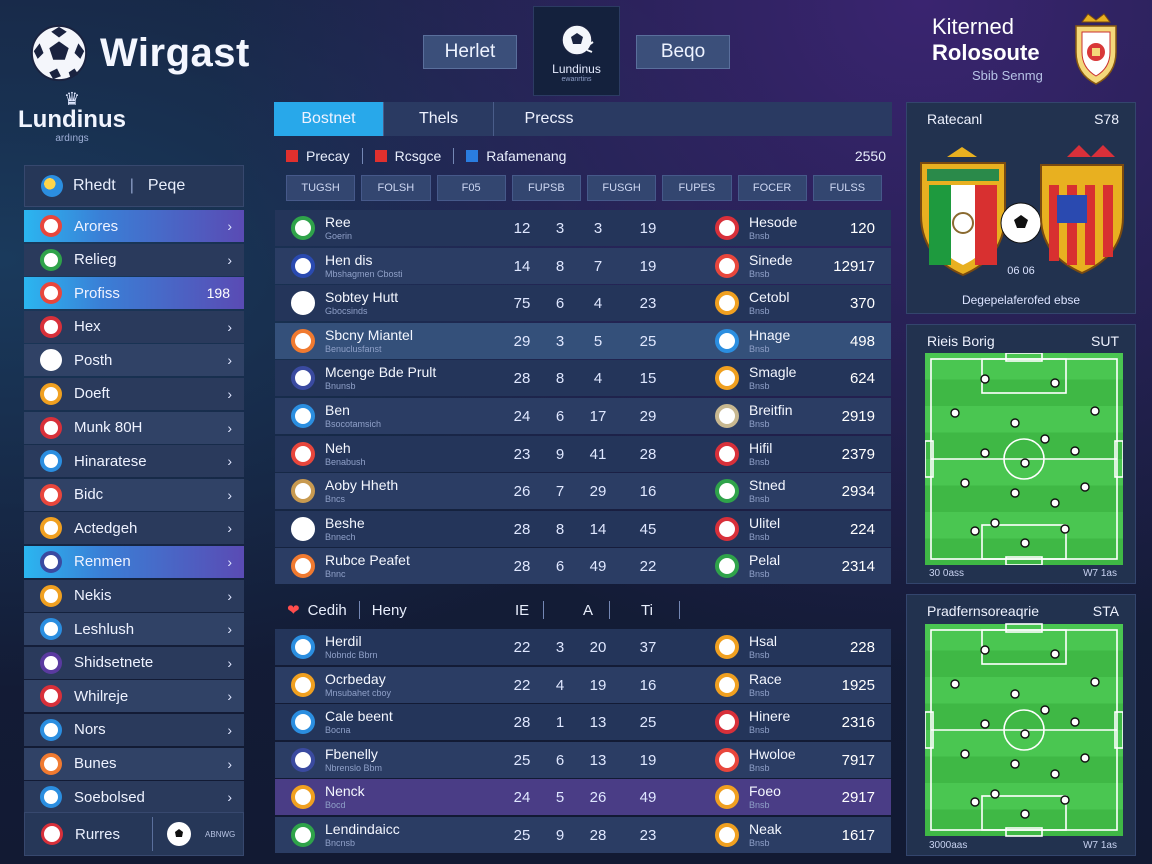 This screenshot has width=1152, height=864. I want to click on table-row: Lendindaicc Bncnsb 25 9 28 23 Neak Bnsb 1617, so click(583, 834).